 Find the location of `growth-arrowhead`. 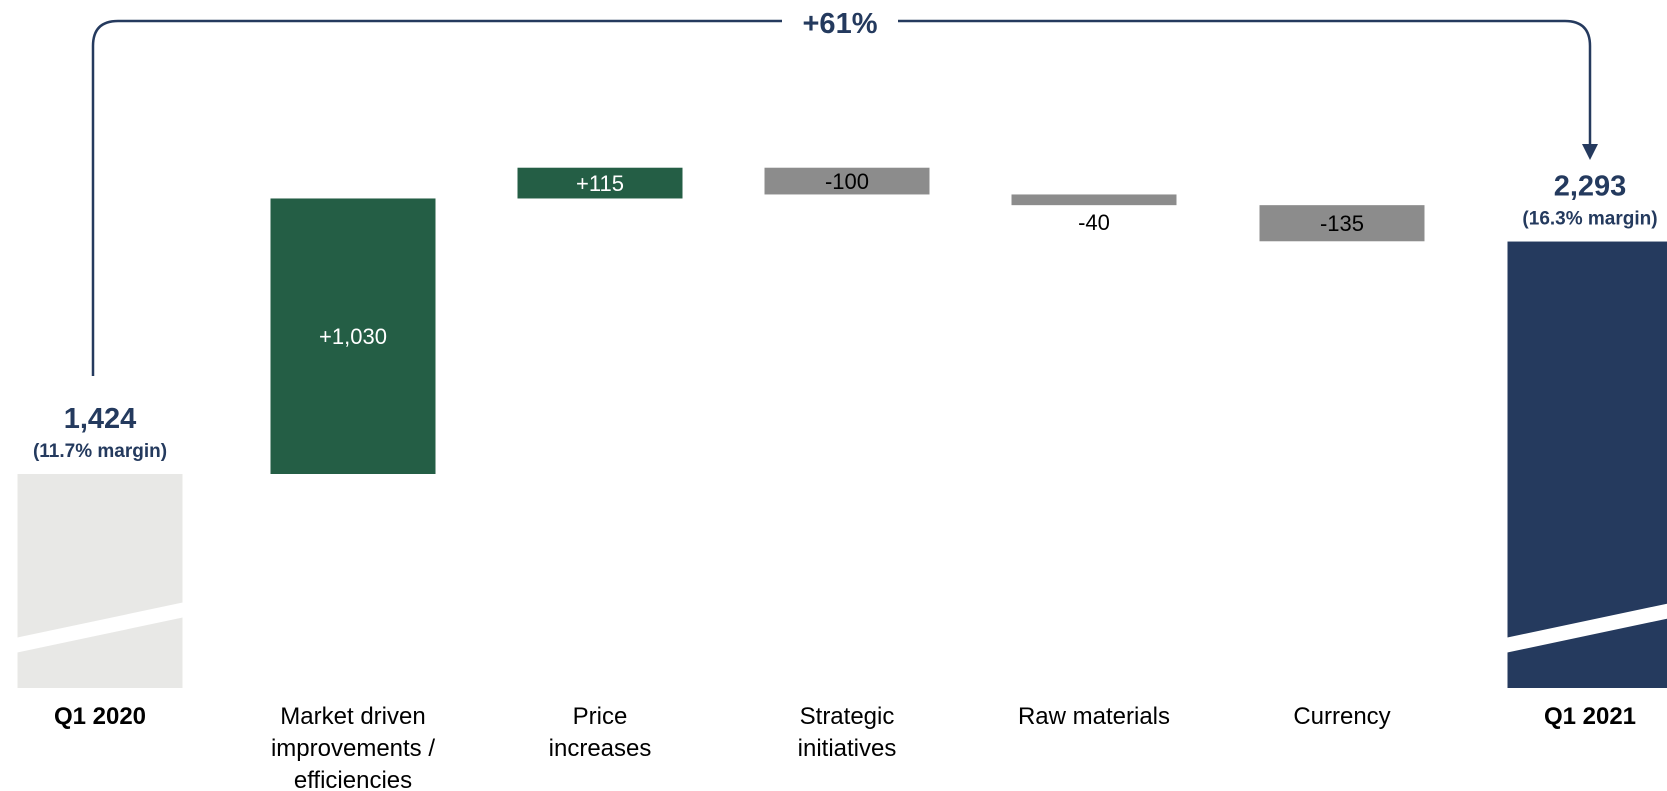

growth-arrowhead is located at coordinates (1590, 152).